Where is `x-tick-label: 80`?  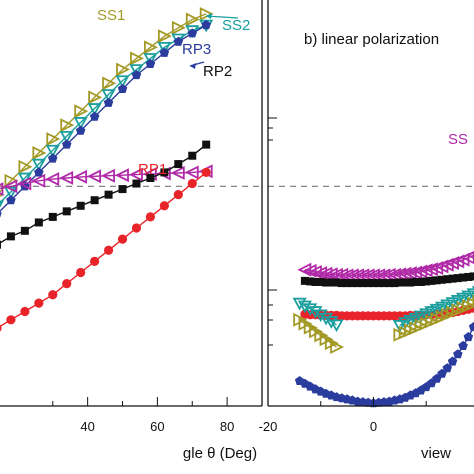 x-tick-label: 80 is located at coordinates (227, 426).